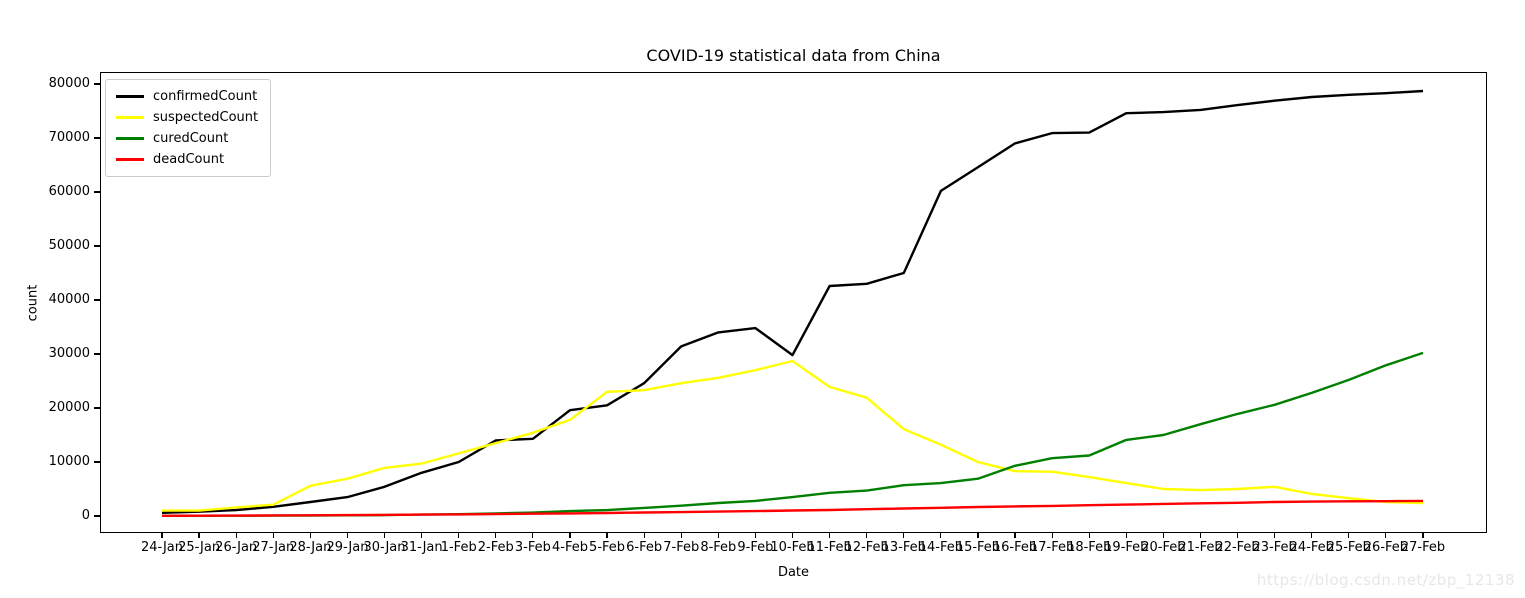 The width and height of the screenshot is (1525, 598). I want to click on x-tick-label: 20-Feb, so click(1163, 547).